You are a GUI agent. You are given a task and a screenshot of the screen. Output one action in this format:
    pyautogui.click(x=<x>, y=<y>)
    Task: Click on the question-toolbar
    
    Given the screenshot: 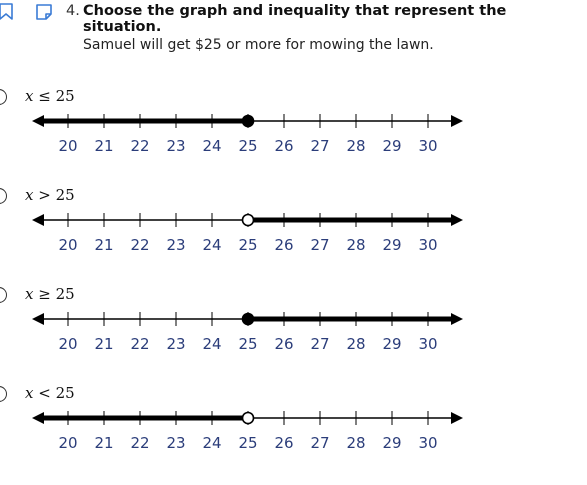 What is the action you would take?
    pyautogui.click(x=30, y=12)
    